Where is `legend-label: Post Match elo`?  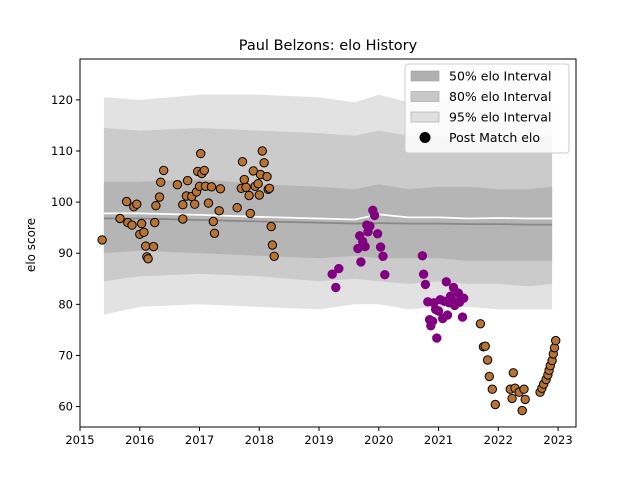 legend-label: Post Match elo is located at coordinates (494, 137).